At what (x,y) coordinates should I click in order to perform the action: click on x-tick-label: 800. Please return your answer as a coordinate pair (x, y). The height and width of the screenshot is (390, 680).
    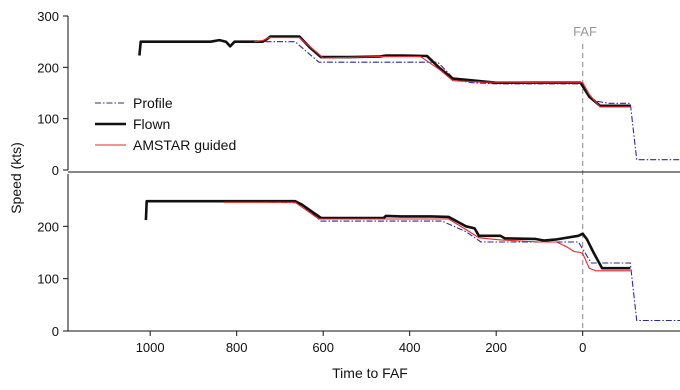
    Looking at the image, I should click on (237, 347).